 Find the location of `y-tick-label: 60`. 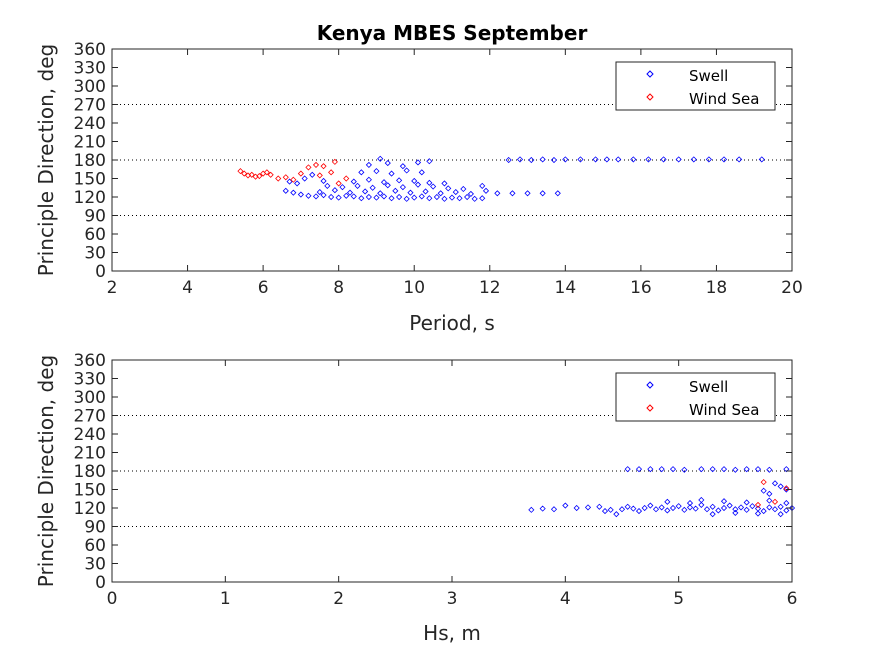

y-tick-label: 60 is located at coordinates (95, 235).